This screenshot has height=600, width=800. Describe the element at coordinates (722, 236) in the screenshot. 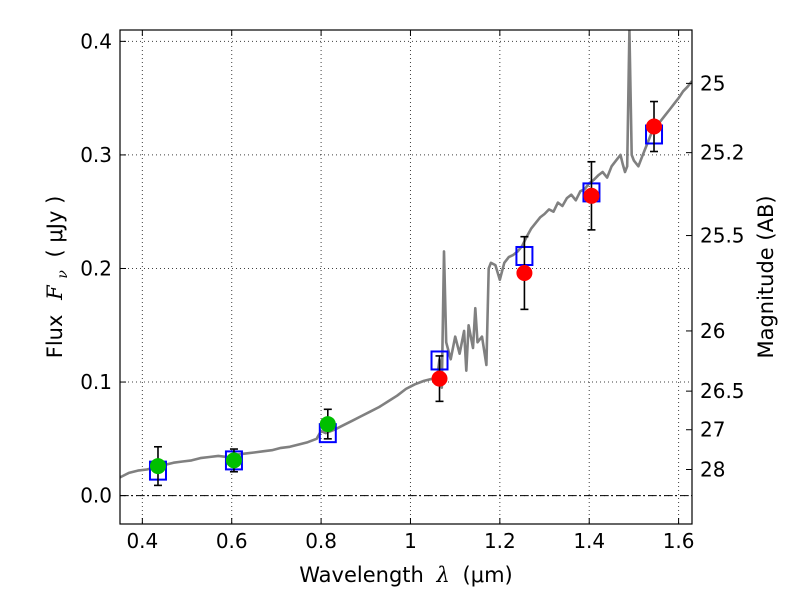

I see `right-tick-label: 25.5` at that location.